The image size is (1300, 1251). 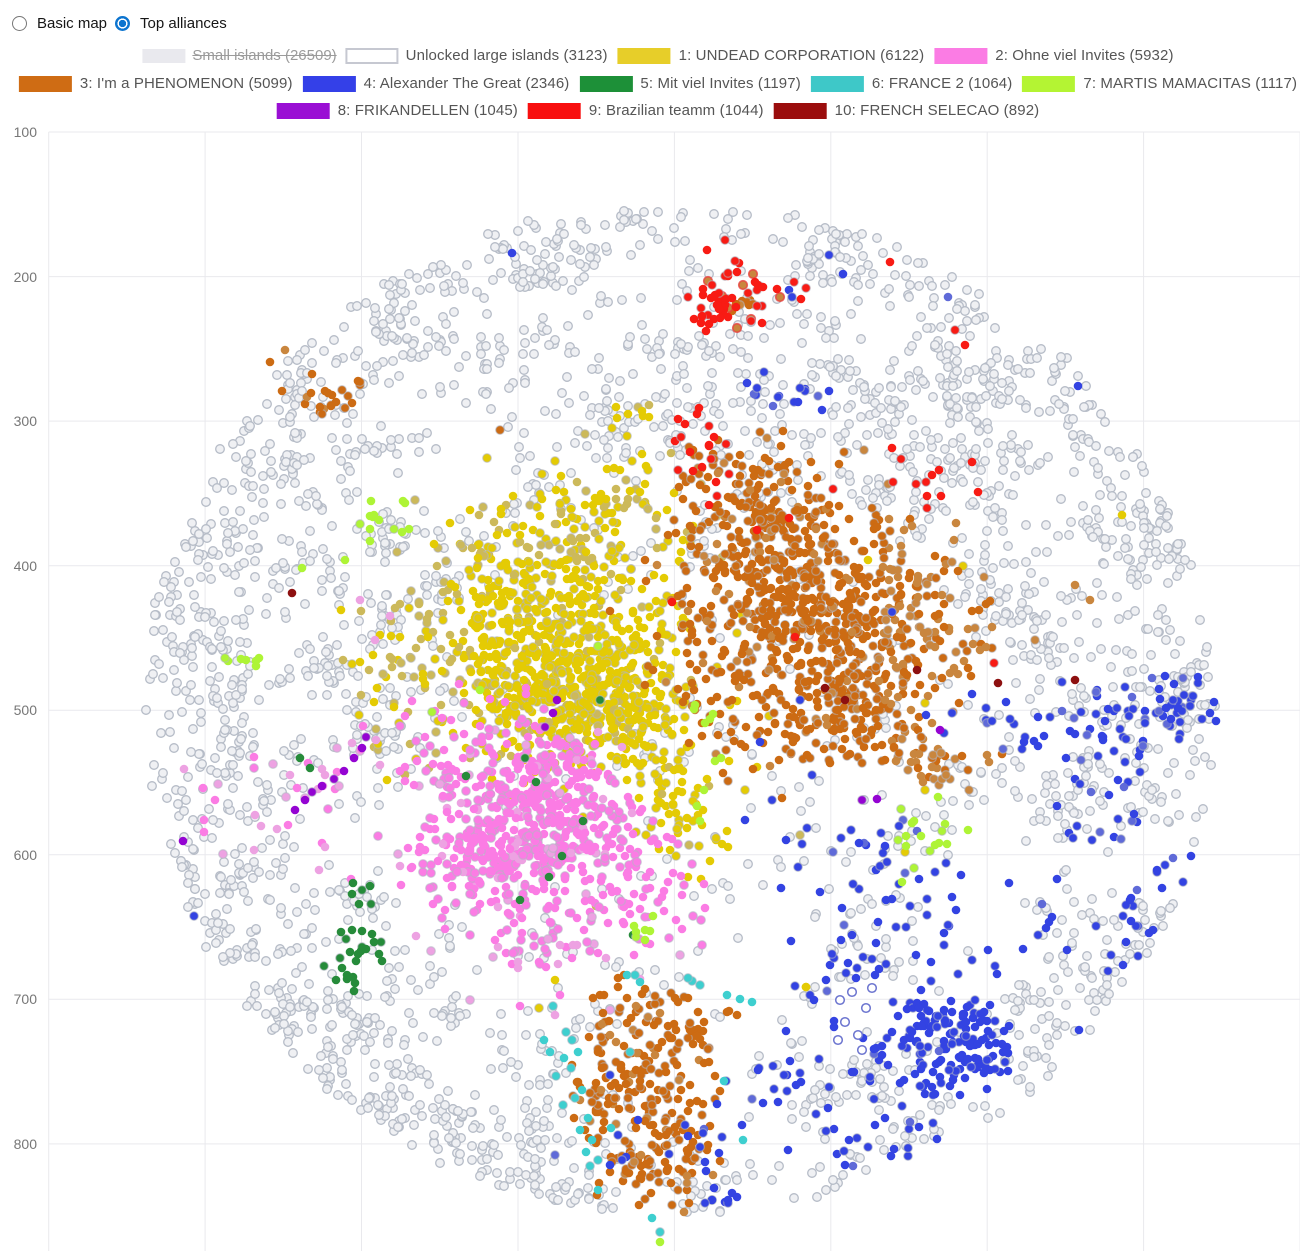 I want to click on svg-text: 500, so click(x=26, y=710).